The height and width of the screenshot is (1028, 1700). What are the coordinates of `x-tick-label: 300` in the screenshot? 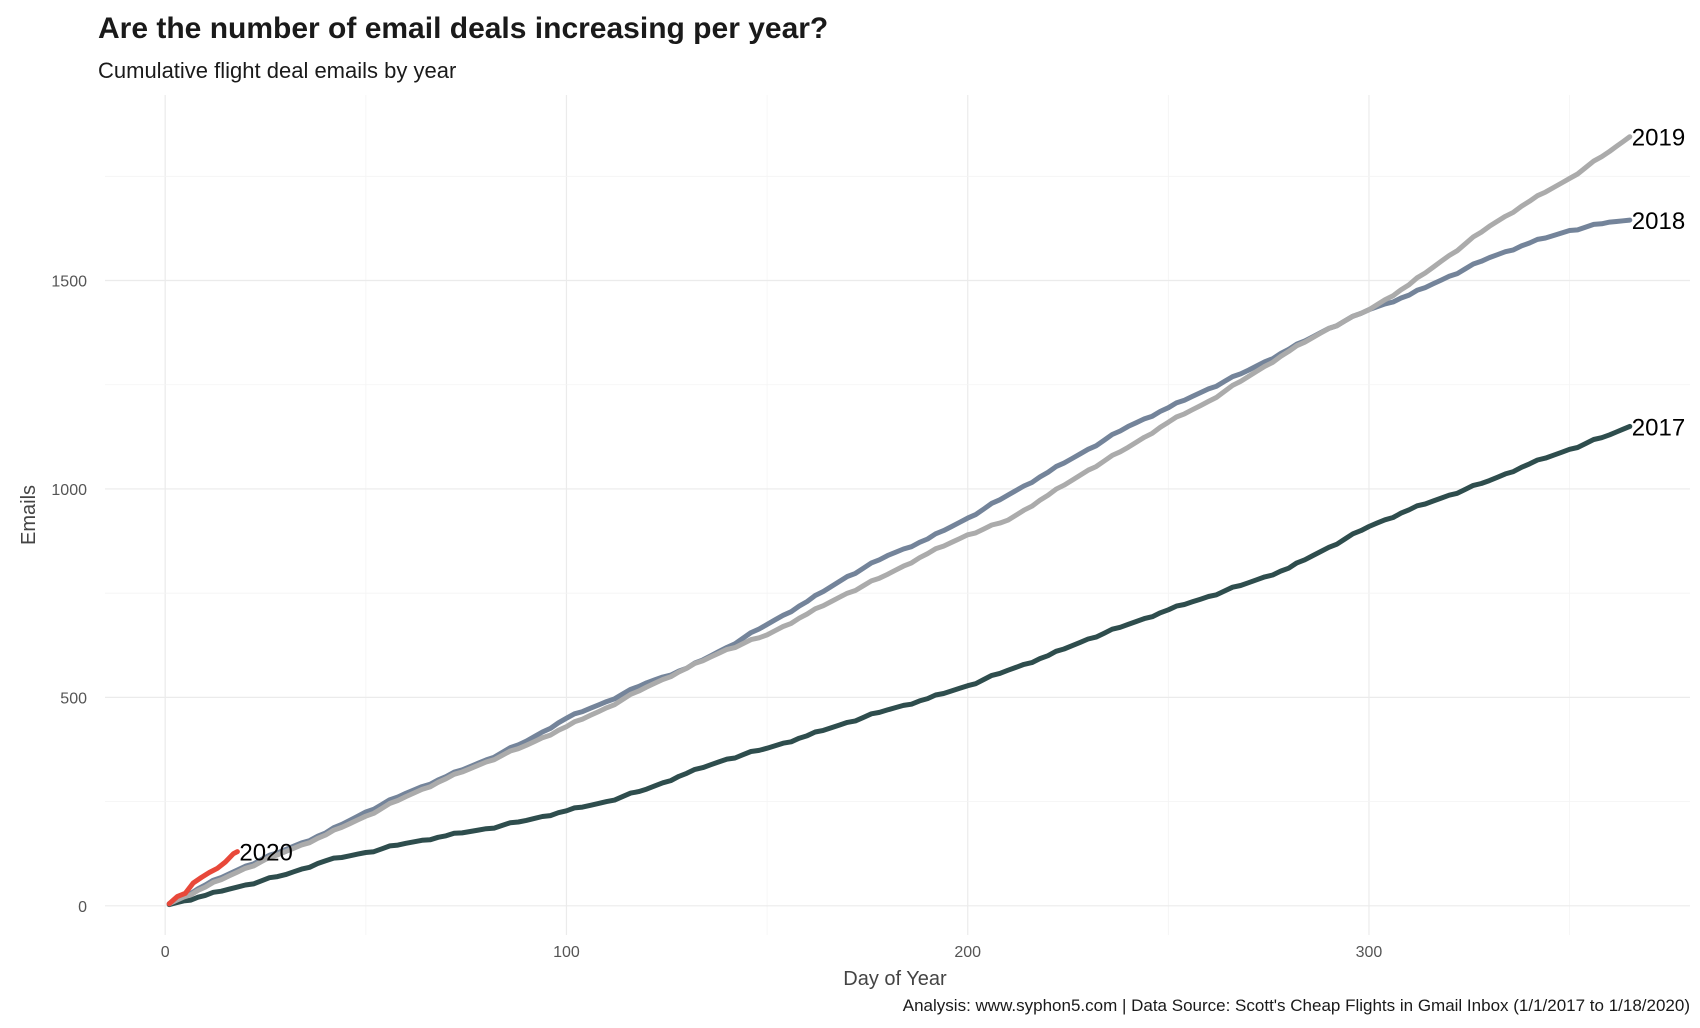 It's located at (1369, 952).